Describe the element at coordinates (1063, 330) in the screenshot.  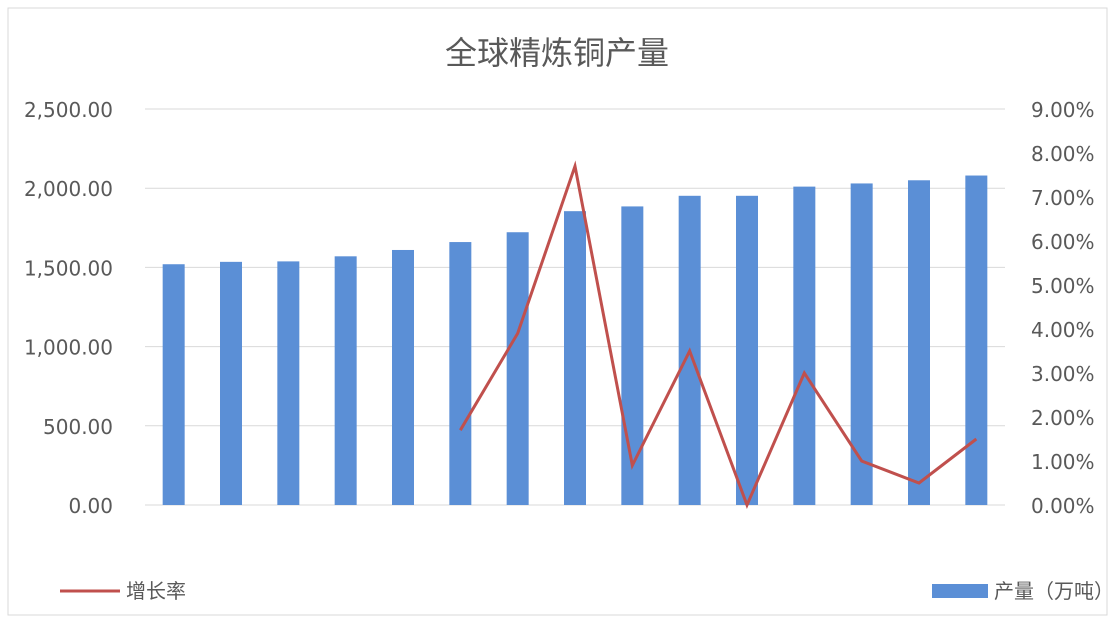
I see `right-tick-label: 4.00%` at that location.